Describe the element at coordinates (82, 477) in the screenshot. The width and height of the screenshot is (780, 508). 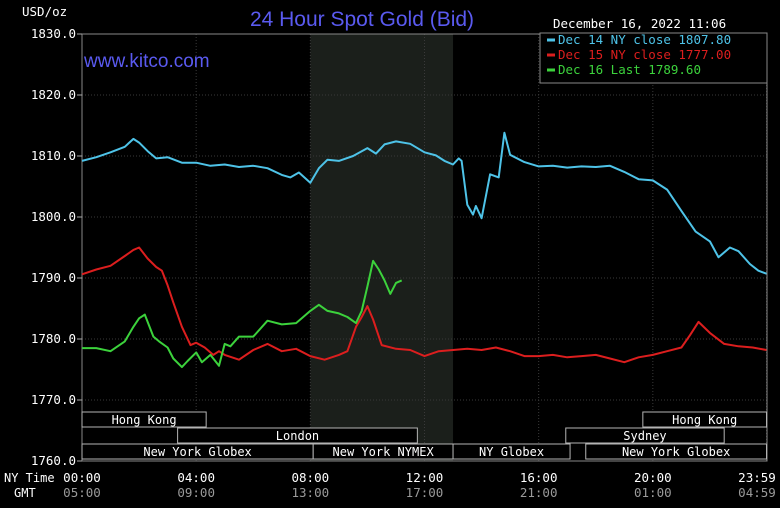
I see `x-tick-label-ny: 00:00` at that location.